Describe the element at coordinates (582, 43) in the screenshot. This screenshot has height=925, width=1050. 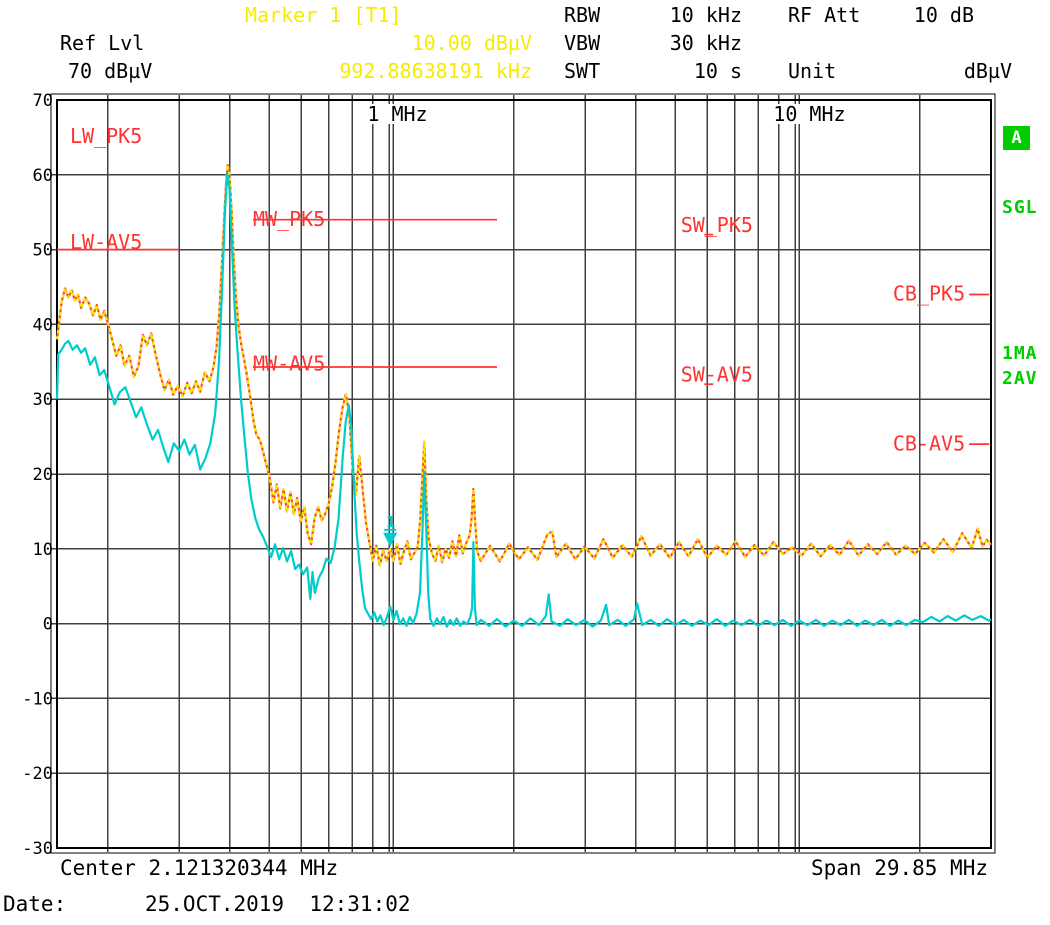
I see `vbw-label: VBW` at that location.